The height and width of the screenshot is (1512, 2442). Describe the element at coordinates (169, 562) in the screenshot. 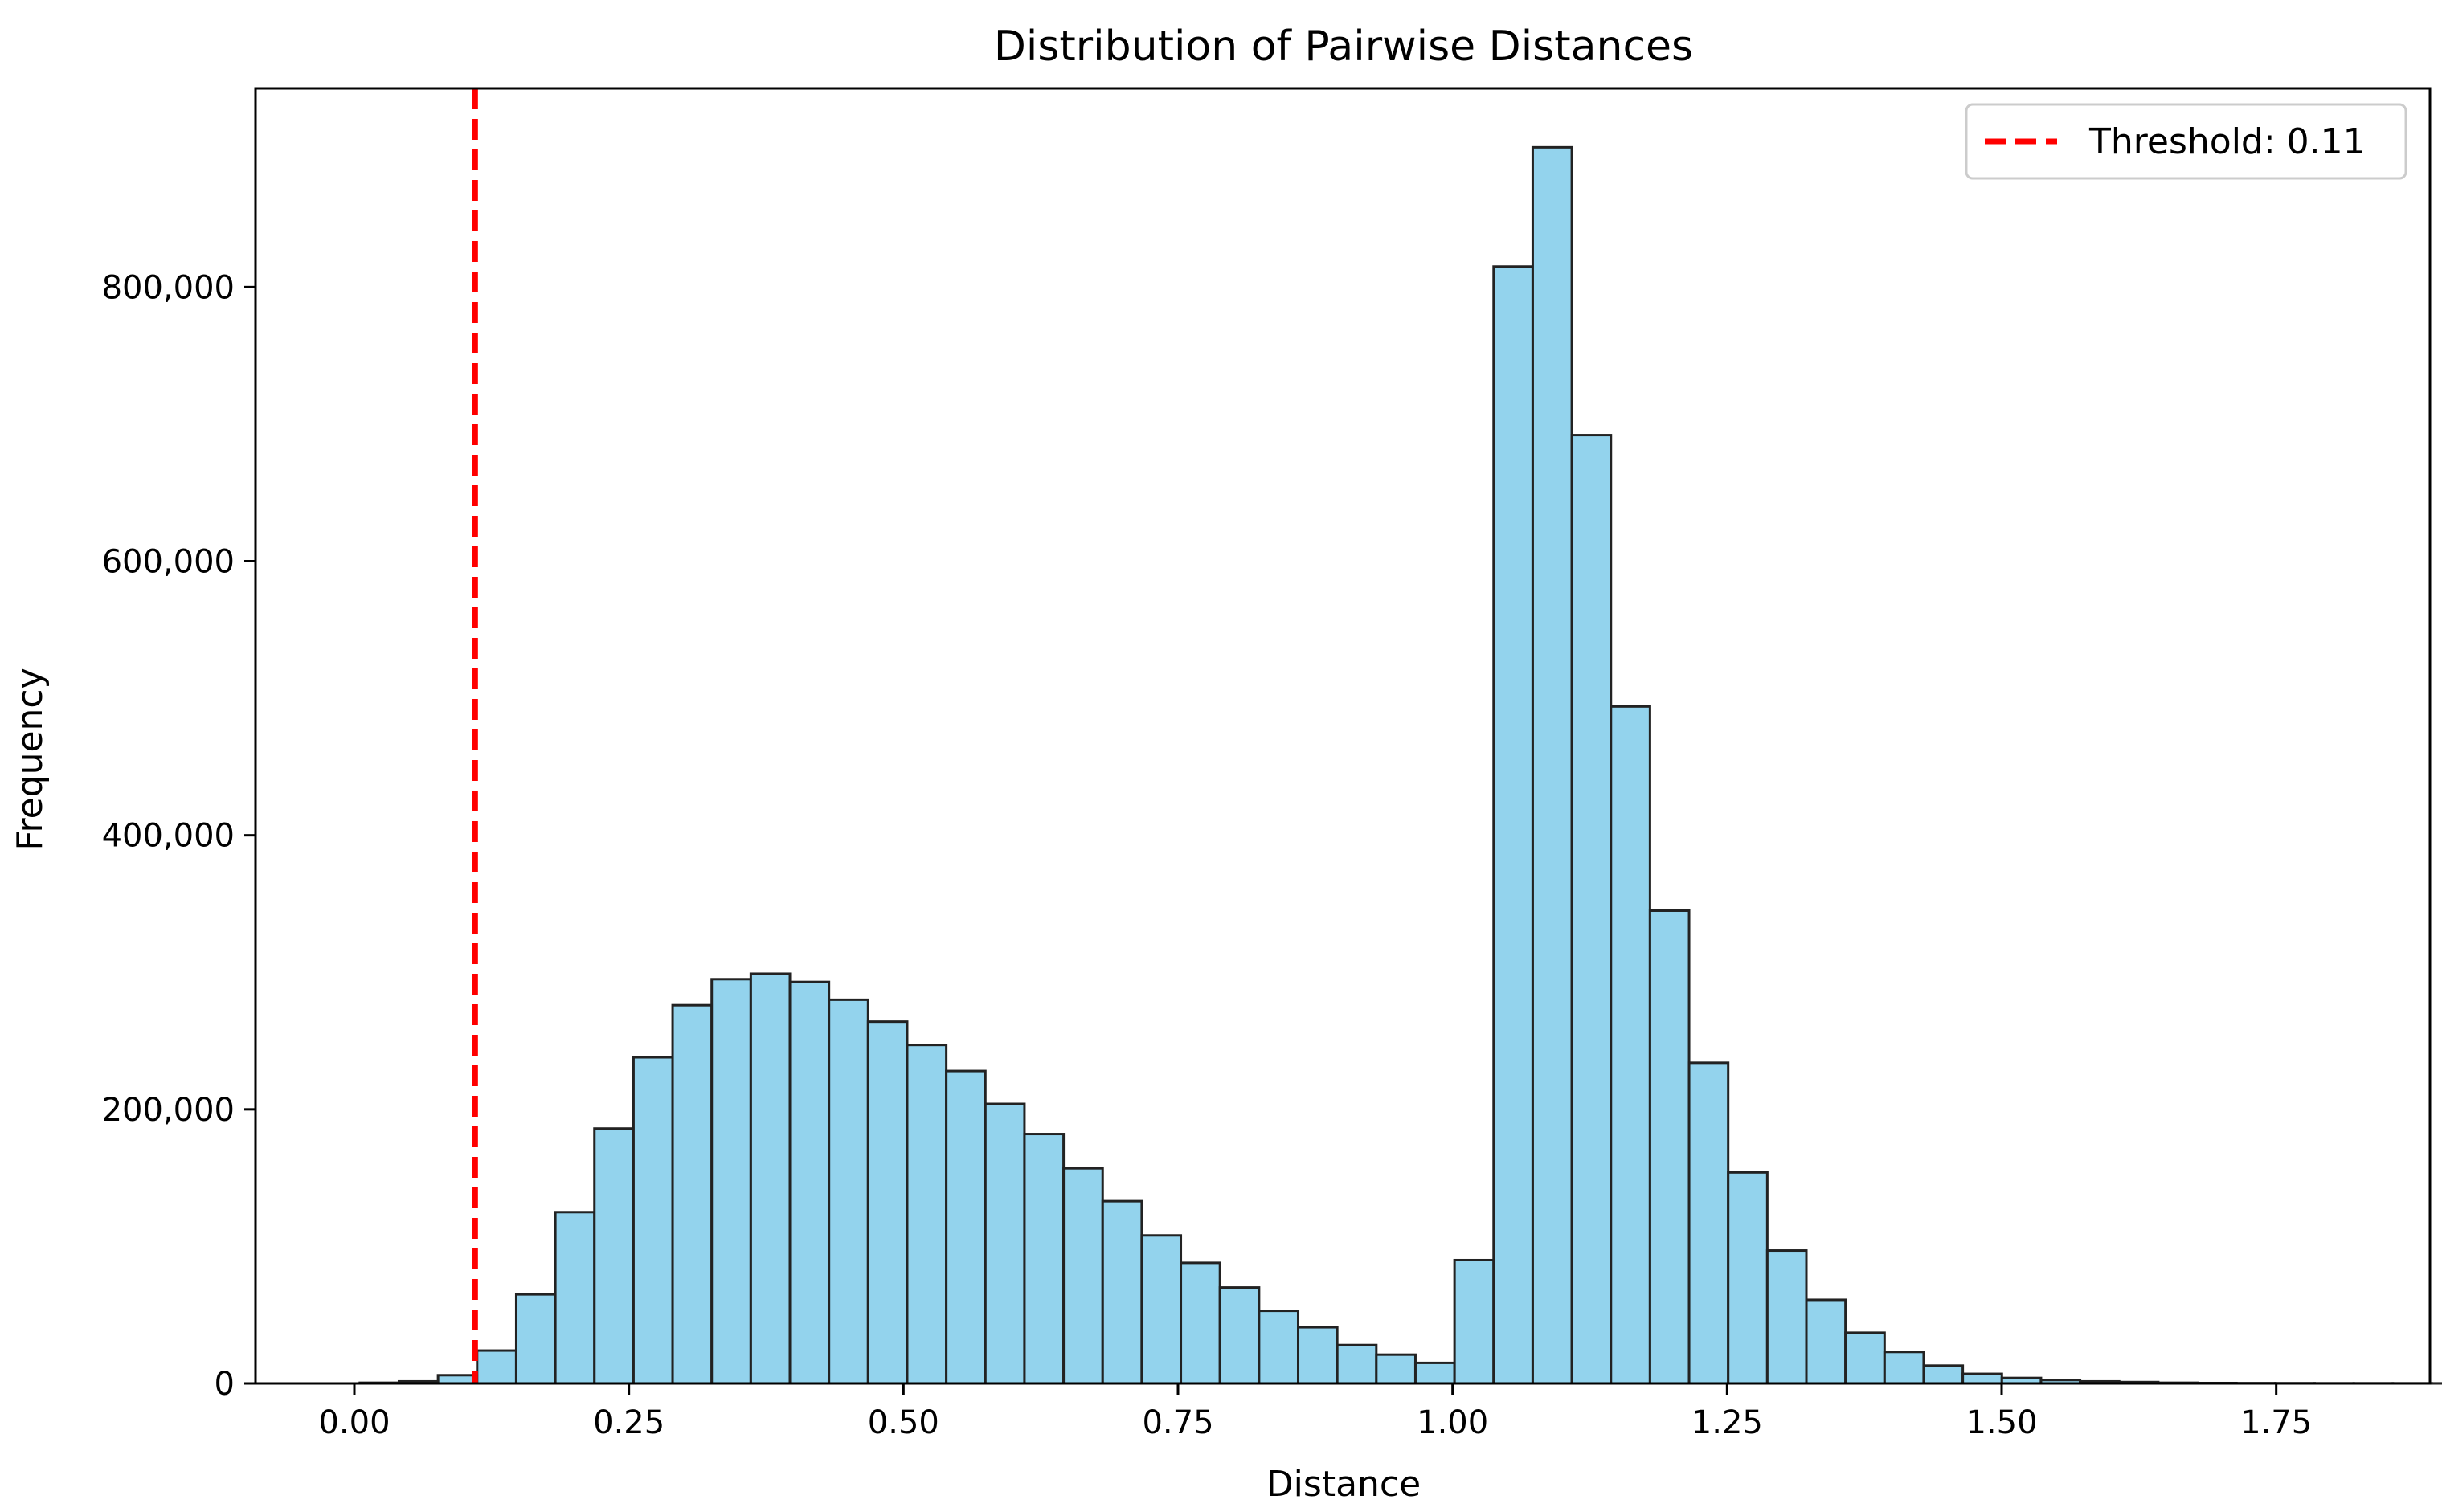

I see `y-tick-label: 600,000` at that location.